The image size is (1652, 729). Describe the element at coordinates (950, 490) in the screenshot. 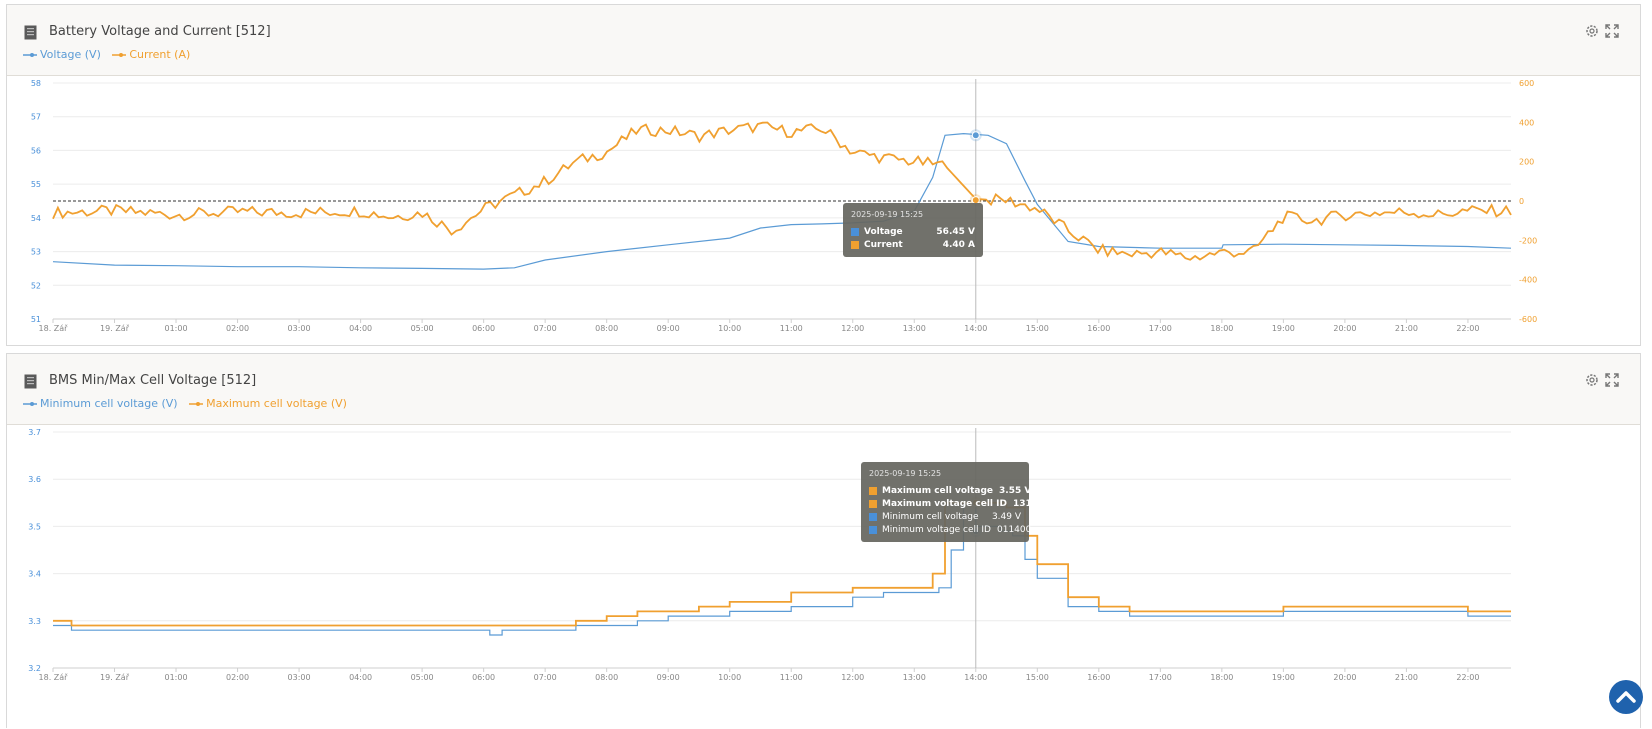

I see `tooltip-row: Maximum cell voltage 3.55 V` at that location.